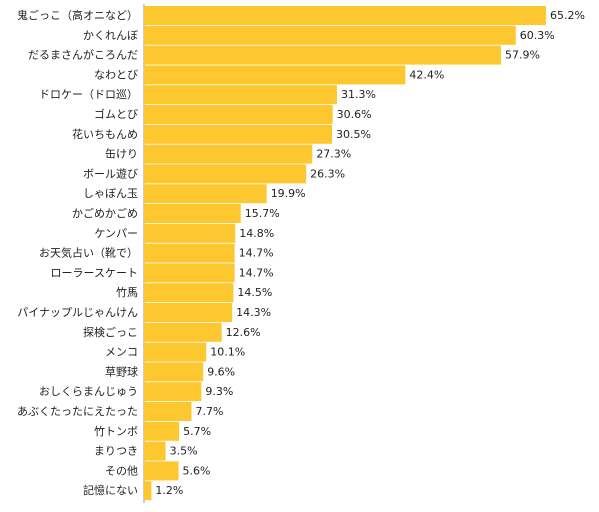  I want to click on value-label: 31.3%, so click(358, 94).